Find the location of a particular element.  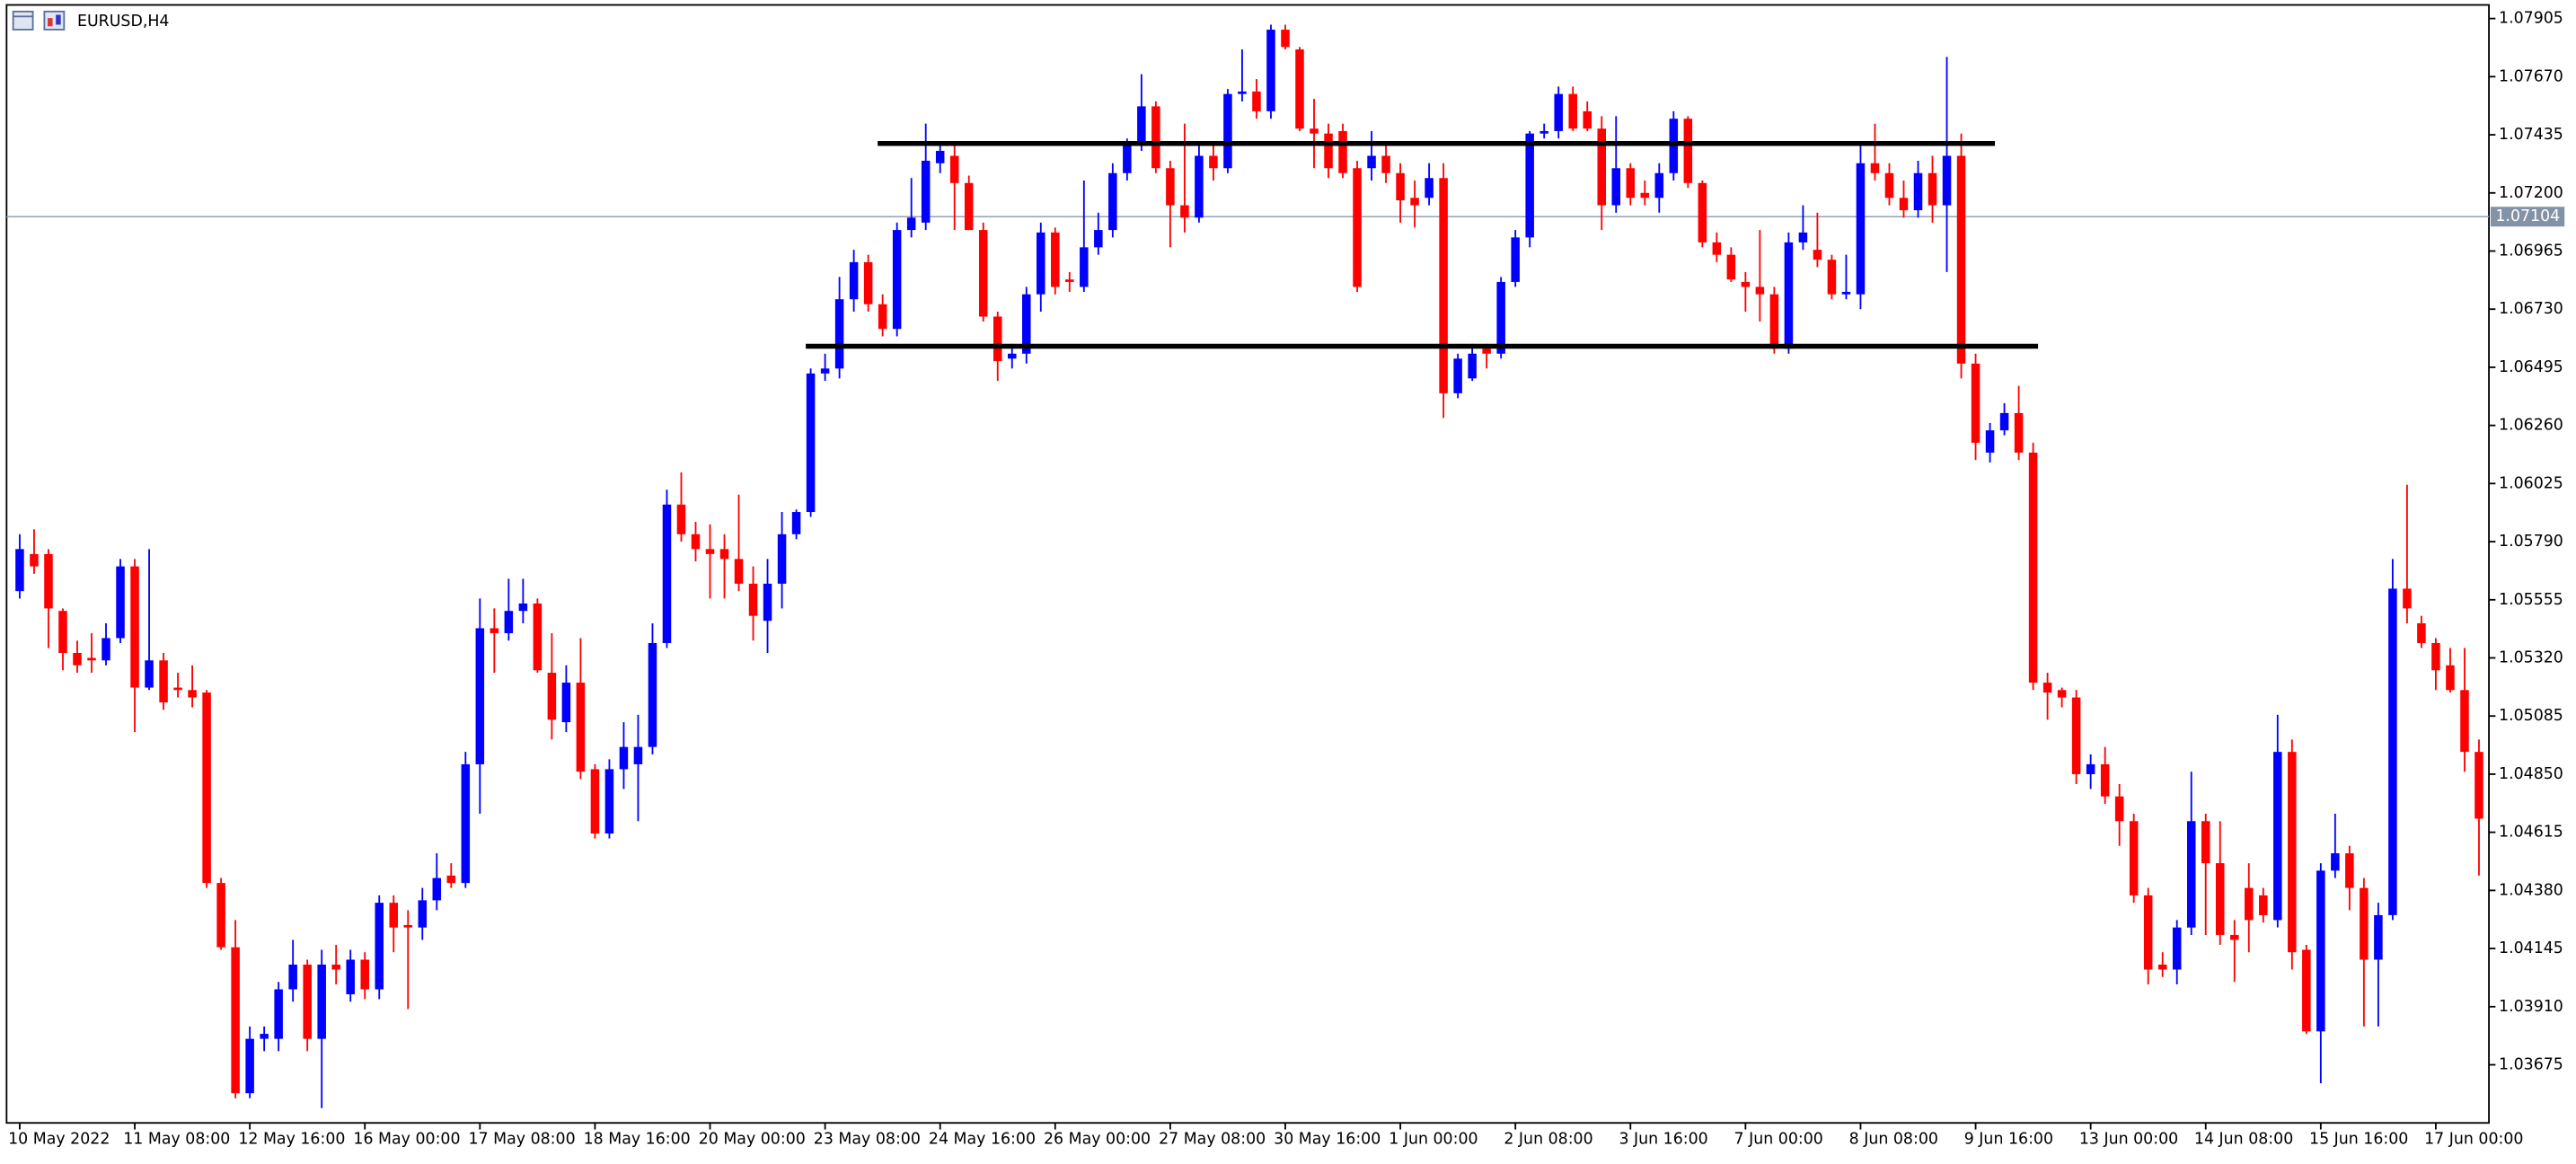

x-tick-label: 3 Jun 16:00 is located at coordinates (1663, 1140).